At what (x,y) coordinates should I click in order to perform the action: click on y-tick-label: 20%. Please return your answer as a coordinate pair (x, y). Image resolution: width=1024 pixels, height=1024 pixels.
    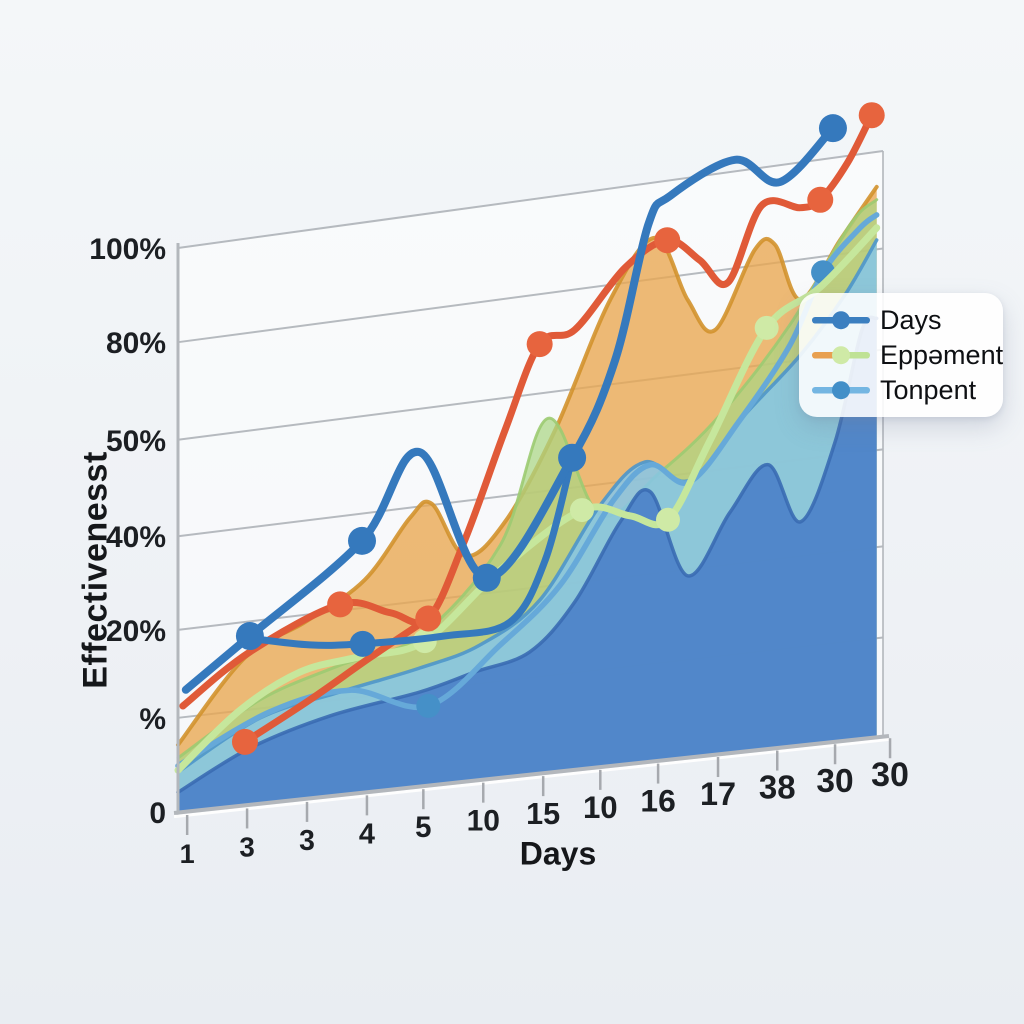
    Looking at the image, I should click on (136, 631).